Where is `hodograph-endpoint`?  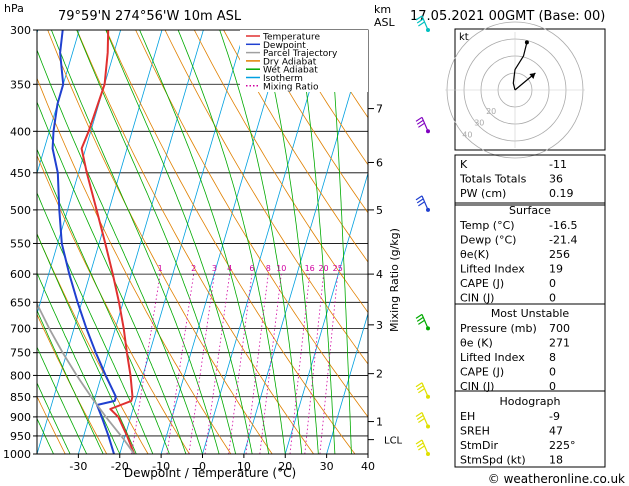
hodograph-endpoint is located at coordinates (526, 42).